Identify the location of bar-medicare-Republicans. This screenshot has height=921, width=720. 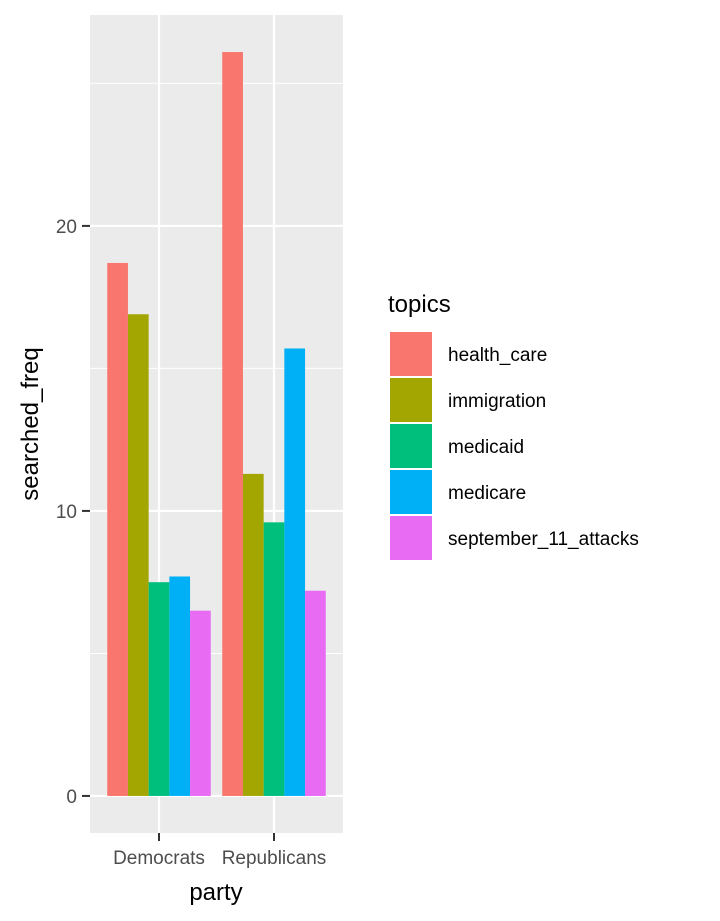
(295, 572).